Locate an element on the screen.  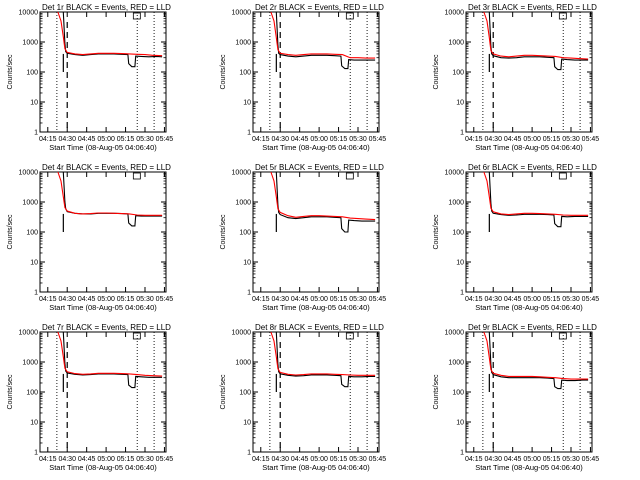
panel-title: Det 8r BLACK = Events, RED = LLD is located at coordinates (319, 327).